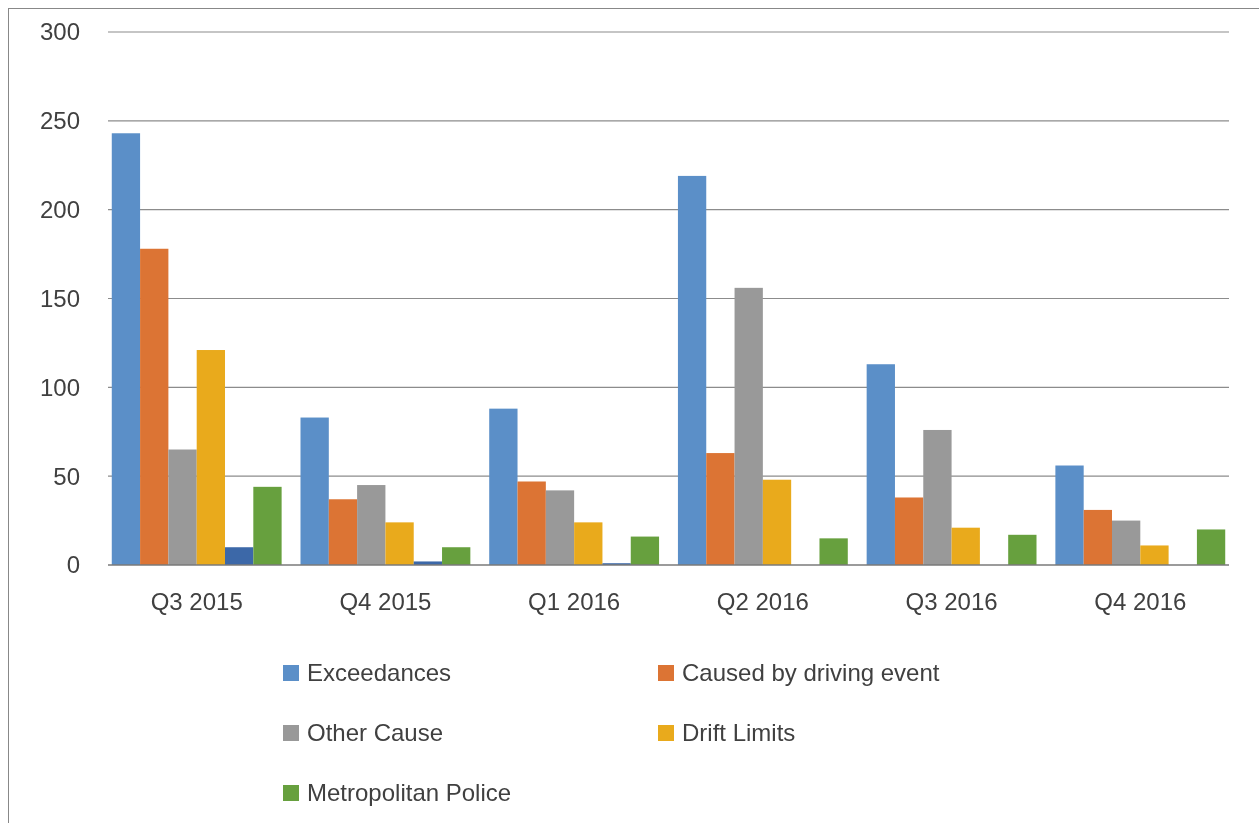 The image size is (1259, 823). Describe the element at coordinates (409, 793) in the screenshot. I see `legend-label: Metropolitan Police` at that location.